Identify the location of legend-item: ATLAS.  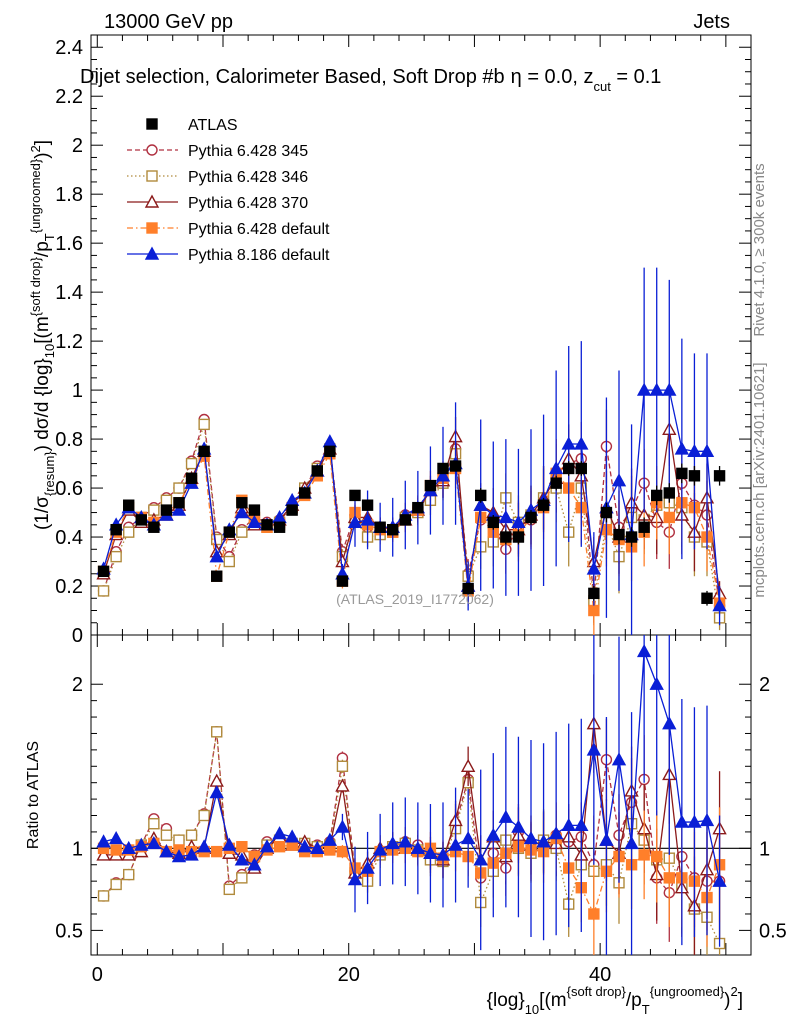
(192, 125).